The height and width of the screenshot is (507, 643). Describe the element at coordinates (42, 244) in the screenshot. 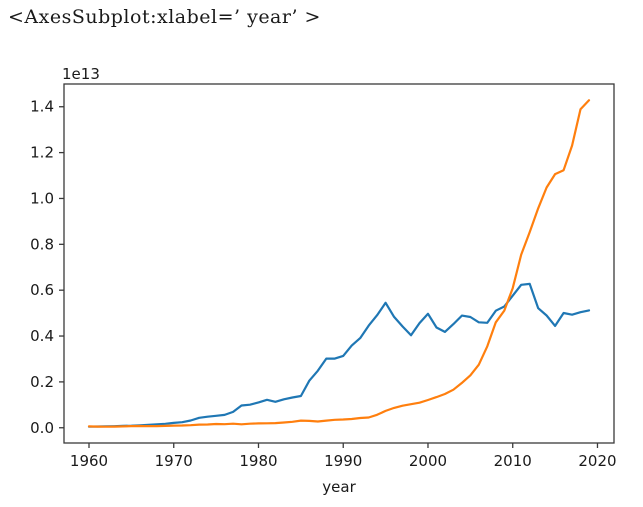

I see `y-tick-label: 0.8` at that location.